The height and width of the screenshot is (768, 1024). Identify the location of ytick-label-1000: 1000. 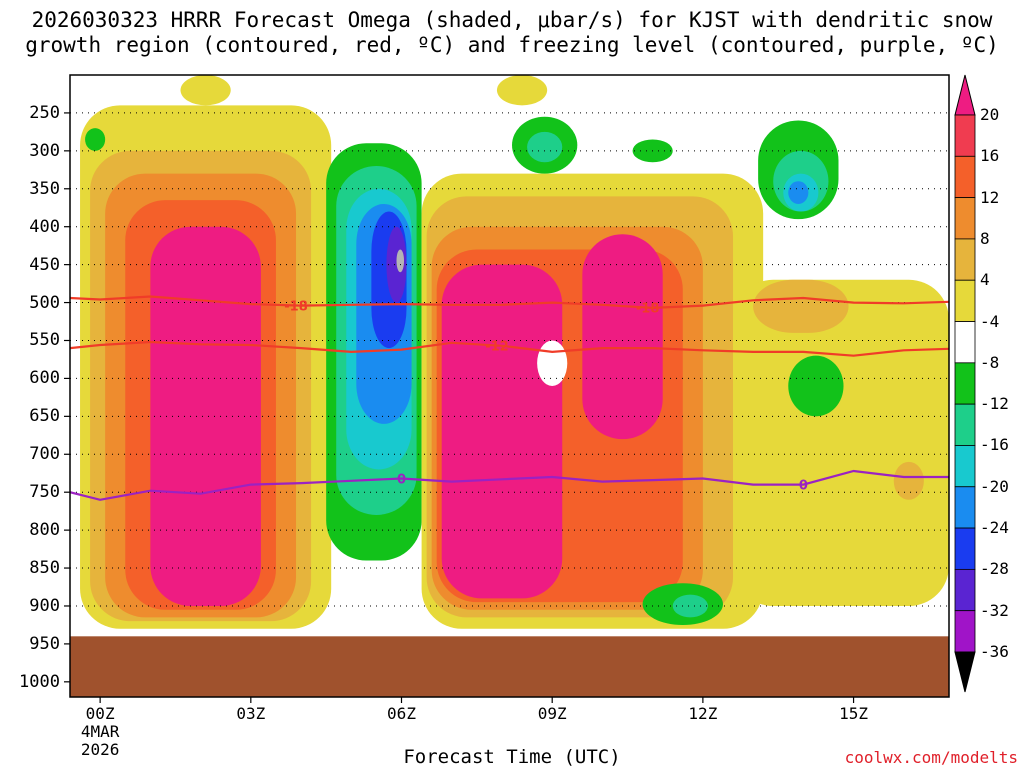
(39, 681).